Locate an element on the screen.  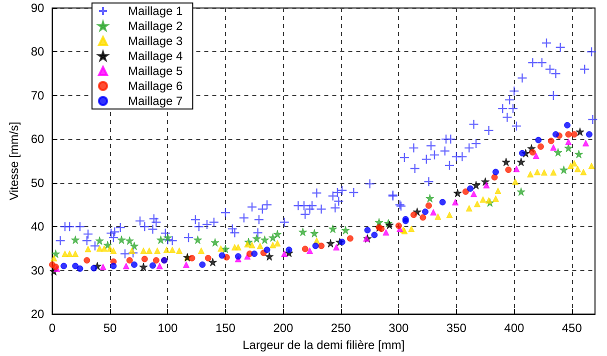
y-tick-label: 80 is located at coordinates (37, 51).